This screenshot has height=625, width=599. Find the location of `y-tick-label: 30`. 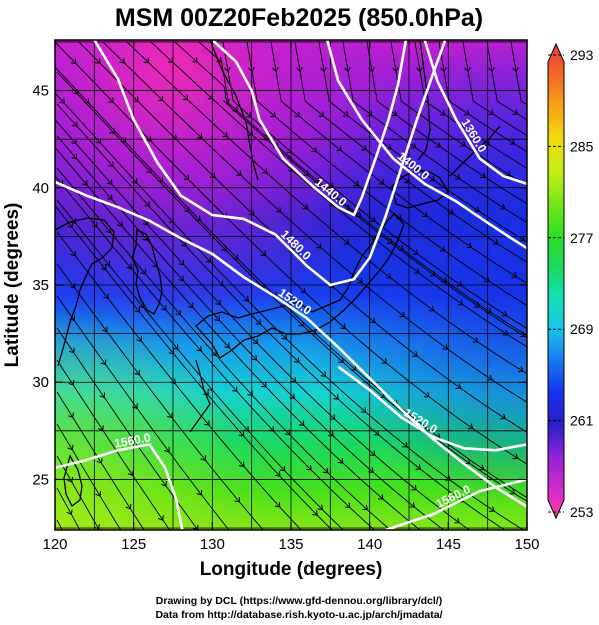

y-tick-label: 30 is located at coordinates (40, 382).